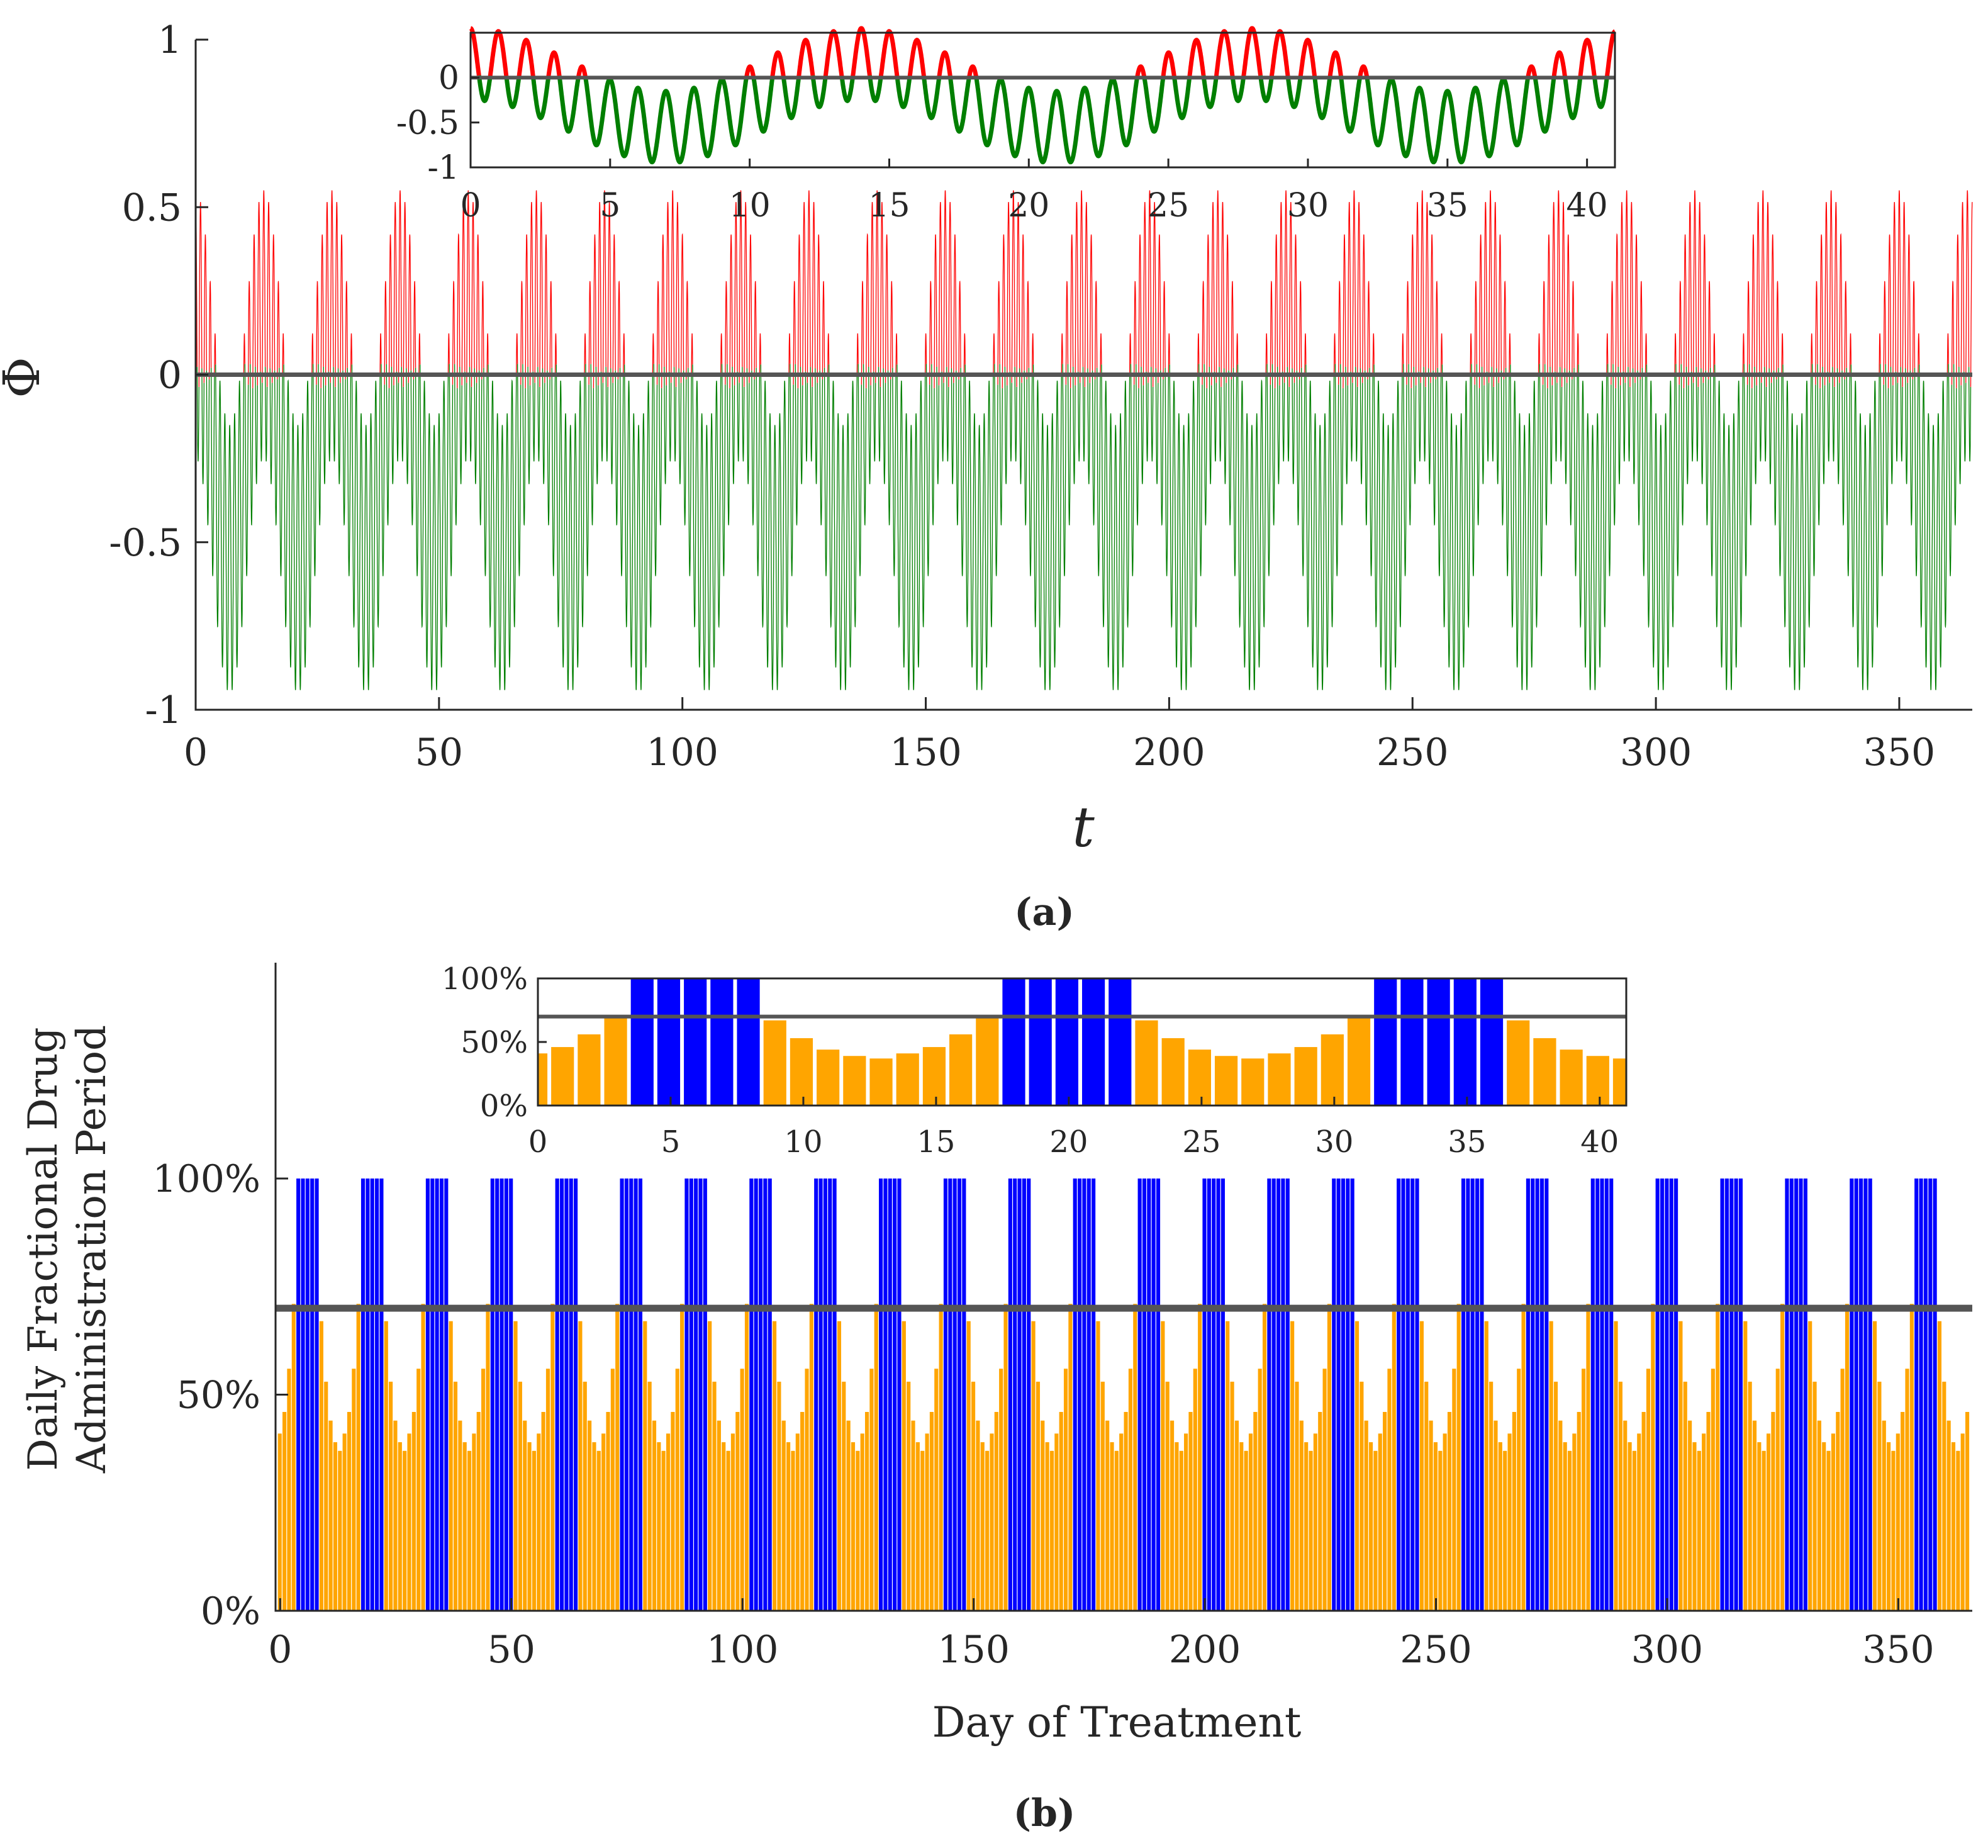 The width and height of the screenshot is (1988, 1848). Describe the element at coordinates (1066, 1042) in the screenshot. I see `inset-b-full-dose-bar` at that location.